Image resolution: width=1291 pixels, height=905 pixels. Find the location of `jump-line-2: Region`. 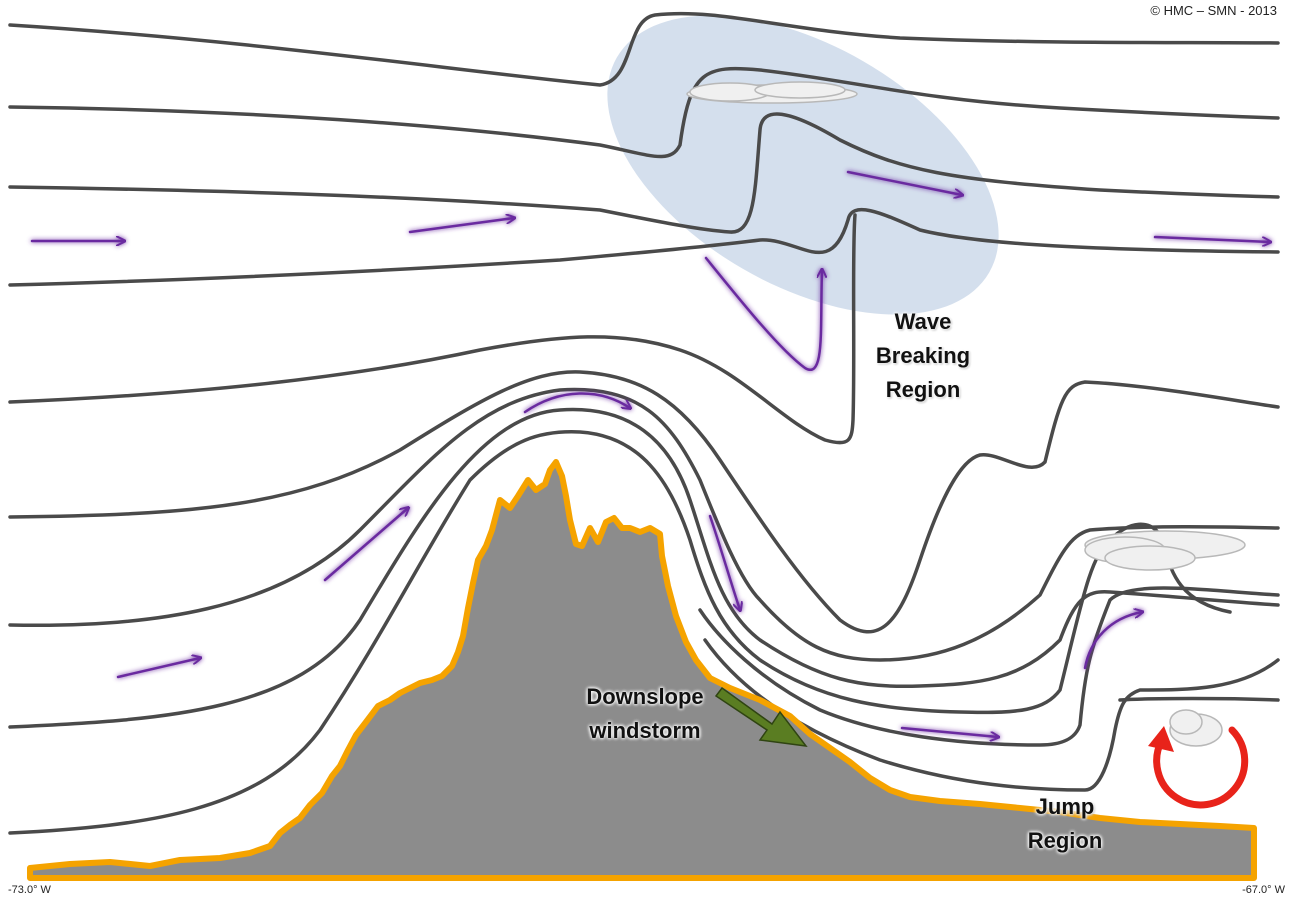

jump-line-2: Region is located at coordinates (1065, 840).